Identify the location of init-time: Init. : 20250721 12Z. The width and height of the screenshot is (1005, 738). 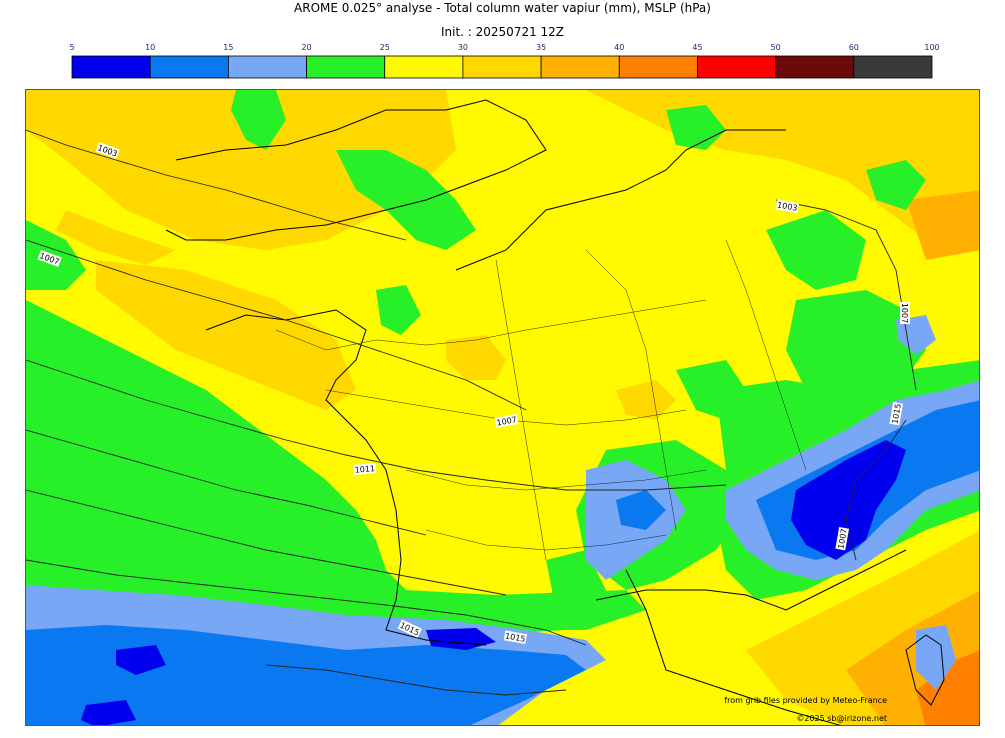
(502, 32).